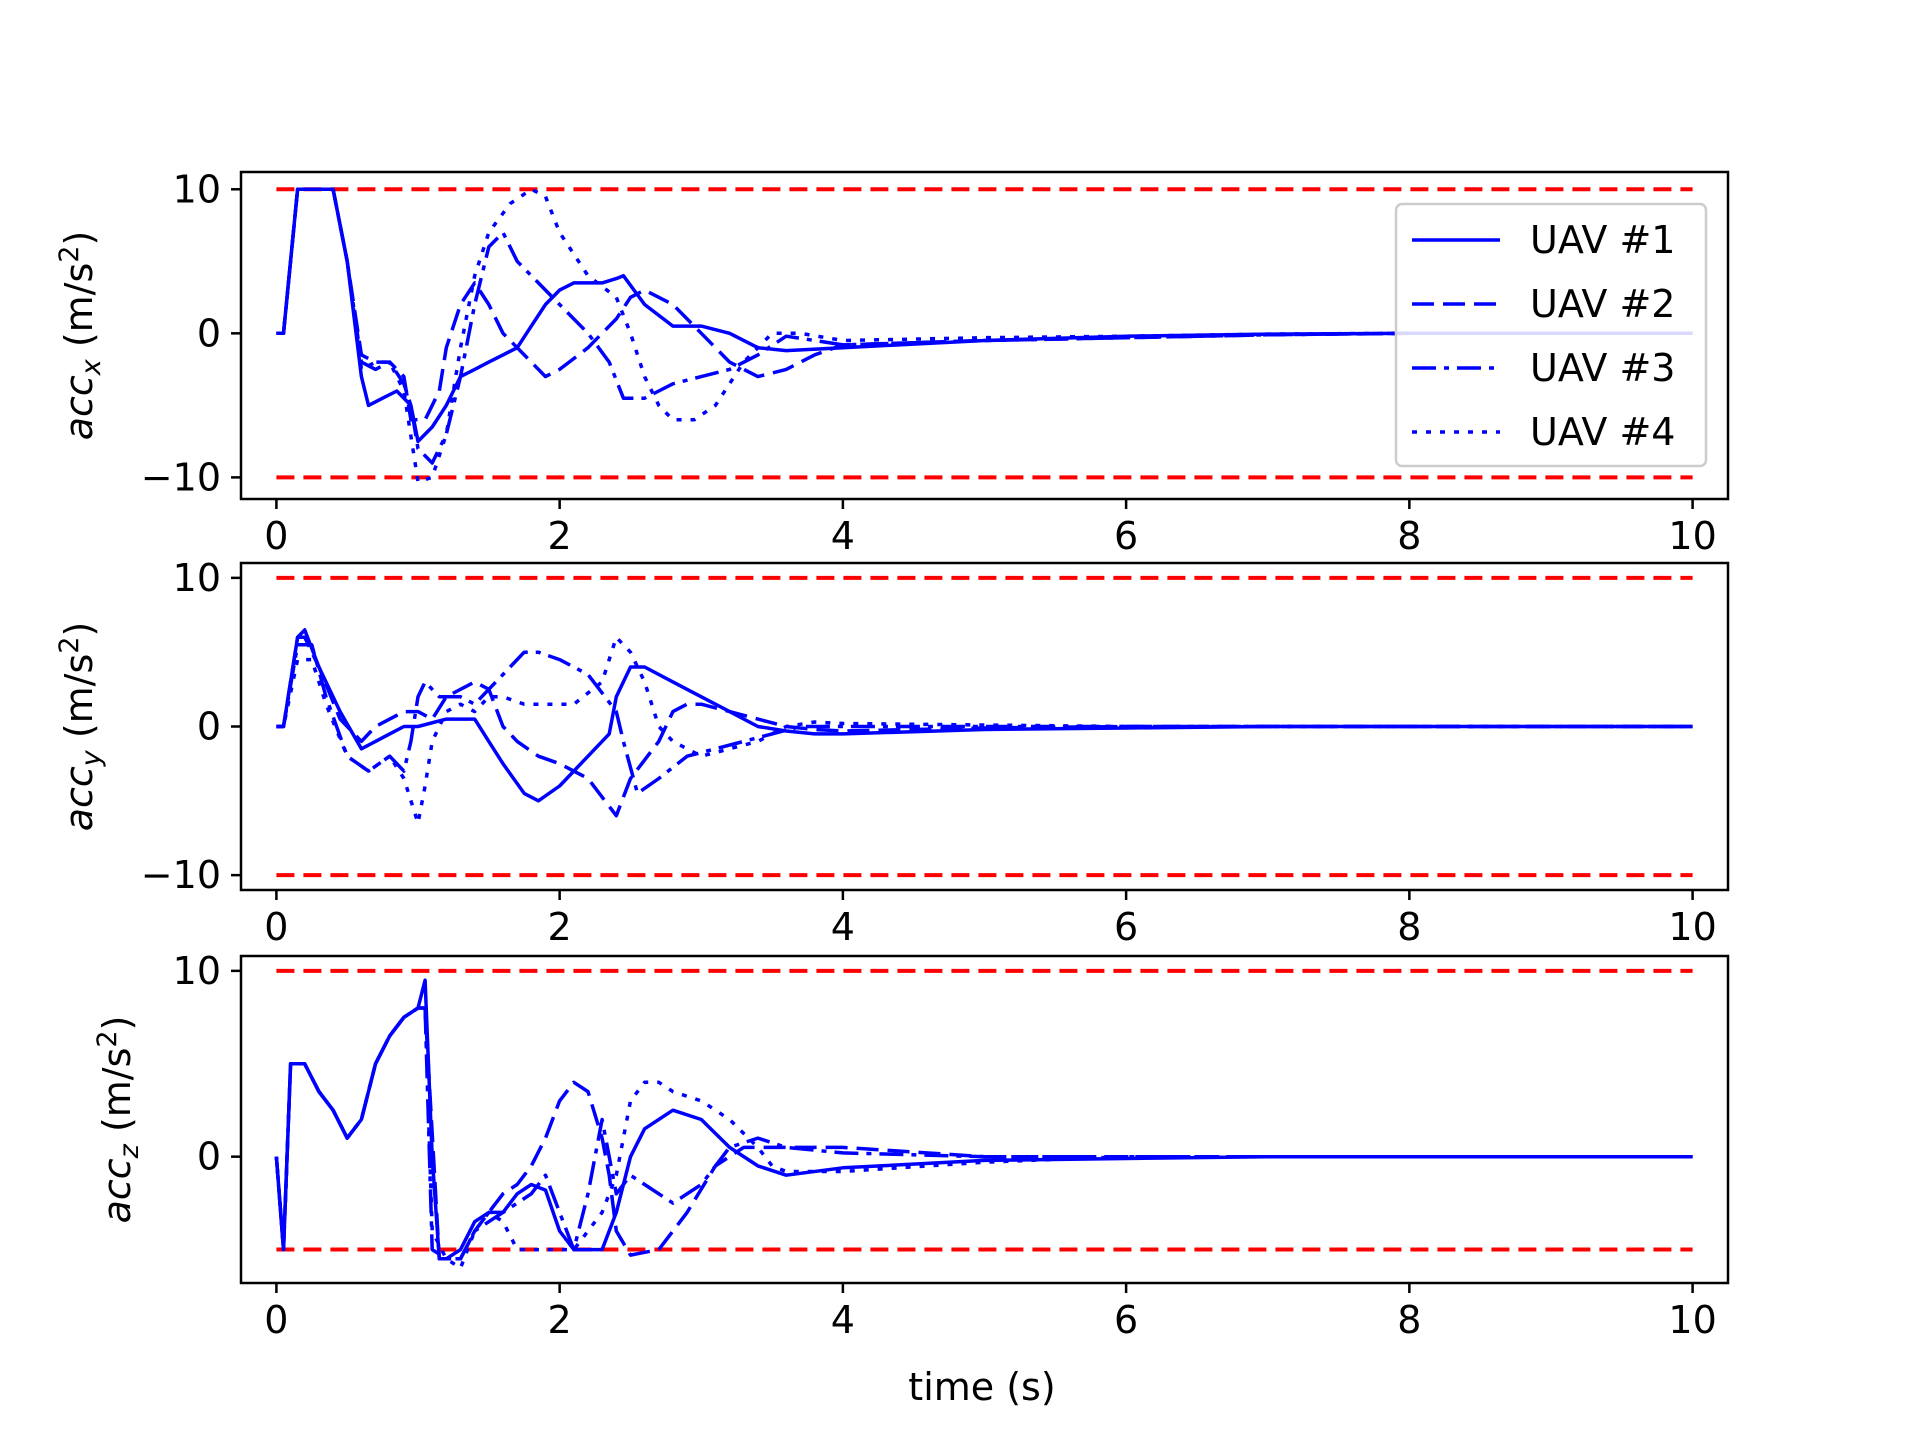 Image resolution: width=1920 pixels, height=1440 pixels. I want to click on x-axis-label: time (s), so click(981, 1387).